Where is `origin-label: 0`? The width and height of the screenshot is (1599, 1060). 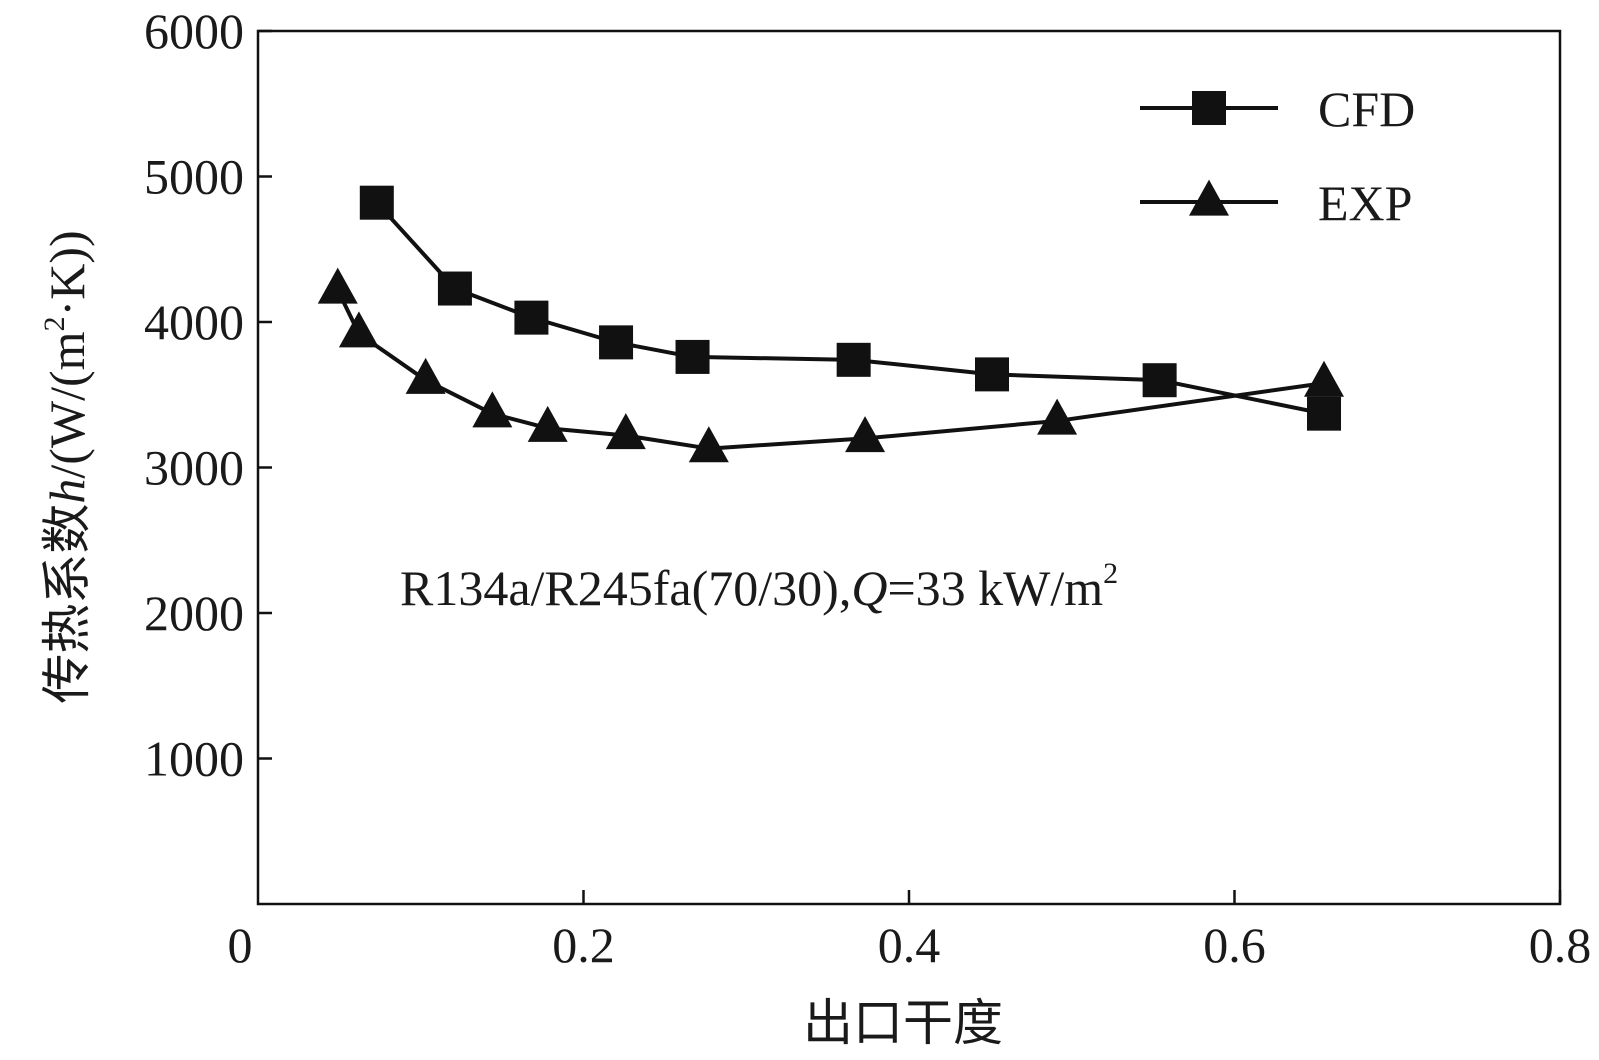
origin-label: 0 is located at coordinates (240, 945).